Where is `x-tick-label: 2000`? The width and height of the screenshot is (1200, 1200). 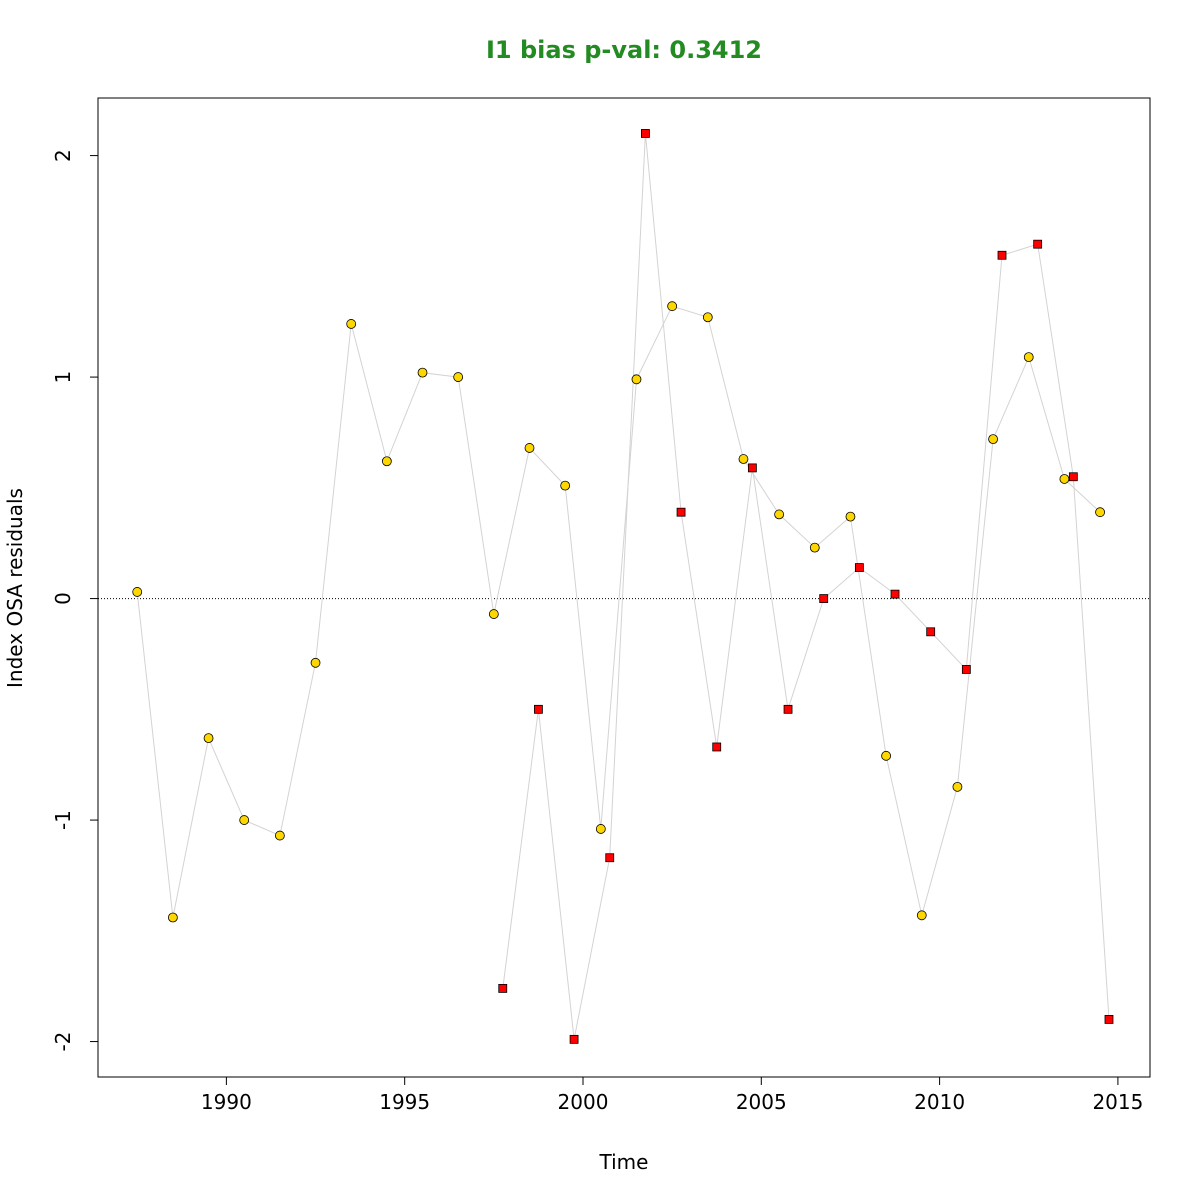
x-tick-label: 2000 is located at coordinates (583, 1102).